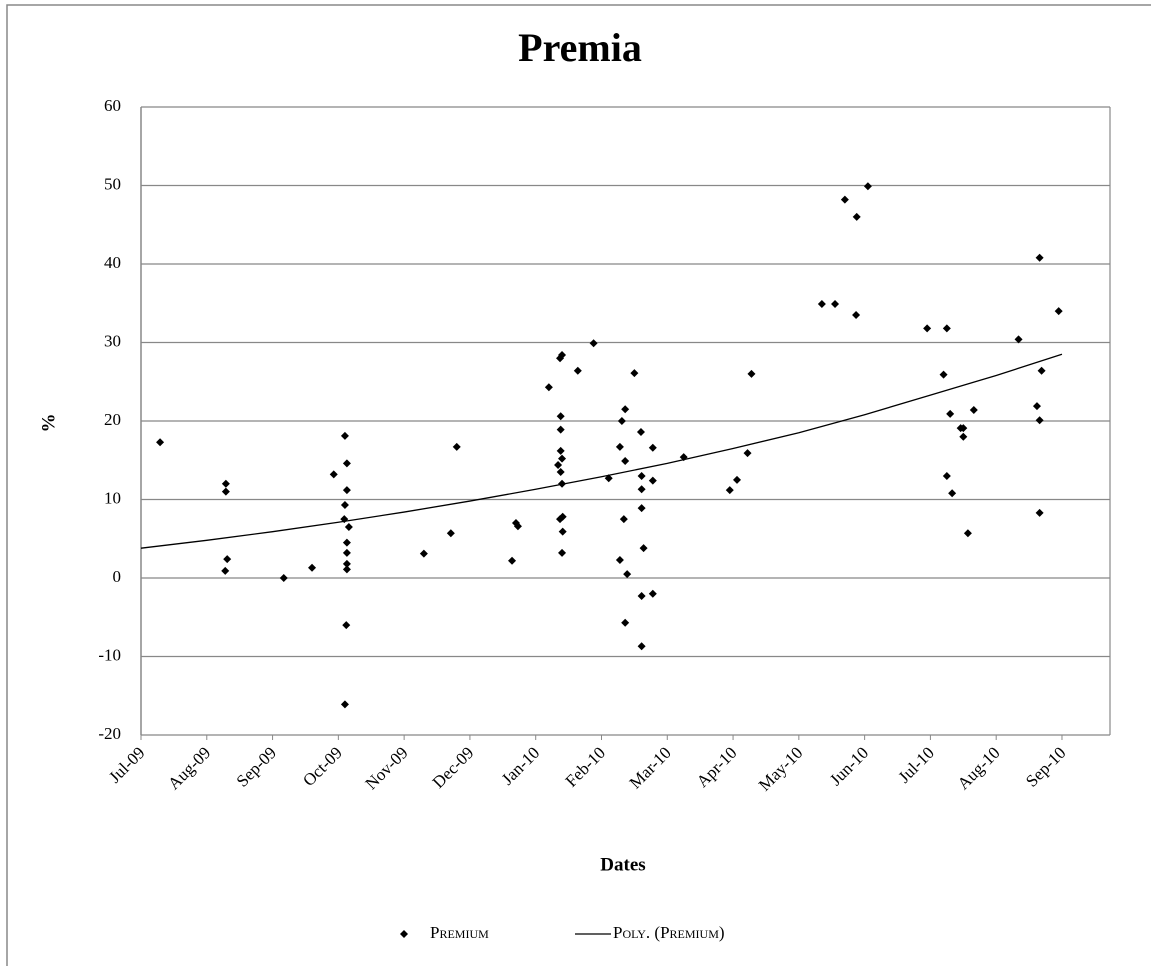 Image resolution: width=1151 pixels, height=966 pixels. What do you see at coordinates (112, 183) in the screenshot?
I see `y-tick-label: 50` at bounding box center [112, 183].